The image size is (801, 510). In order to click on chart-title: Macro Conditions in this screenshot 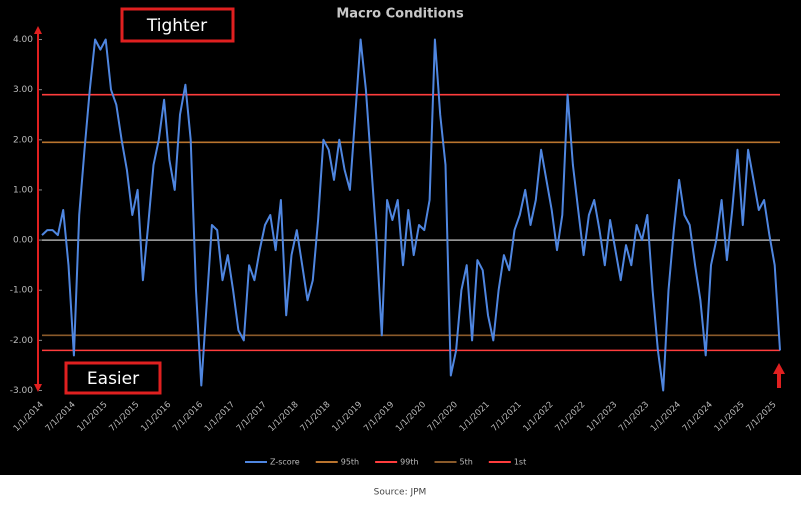, I will do `click(400, 14)`.